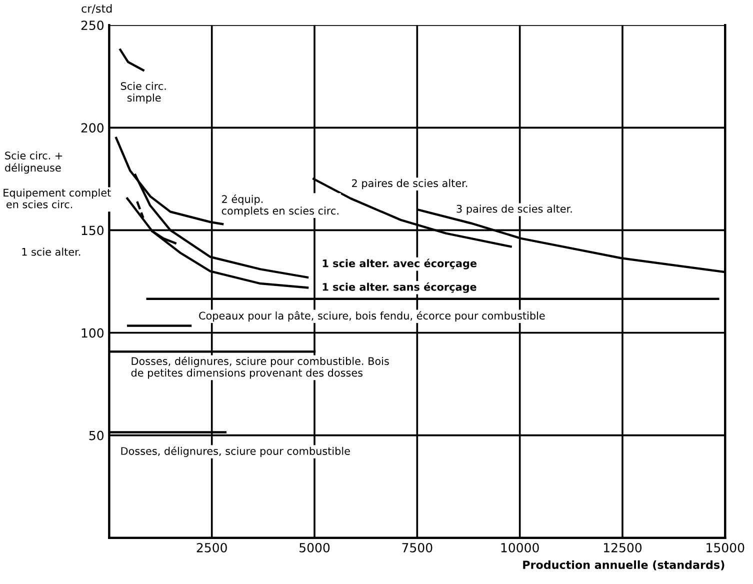 The width and height of the screenshot is (753, 584). I want to click on y-tick-label: 50, so click(96, 435).